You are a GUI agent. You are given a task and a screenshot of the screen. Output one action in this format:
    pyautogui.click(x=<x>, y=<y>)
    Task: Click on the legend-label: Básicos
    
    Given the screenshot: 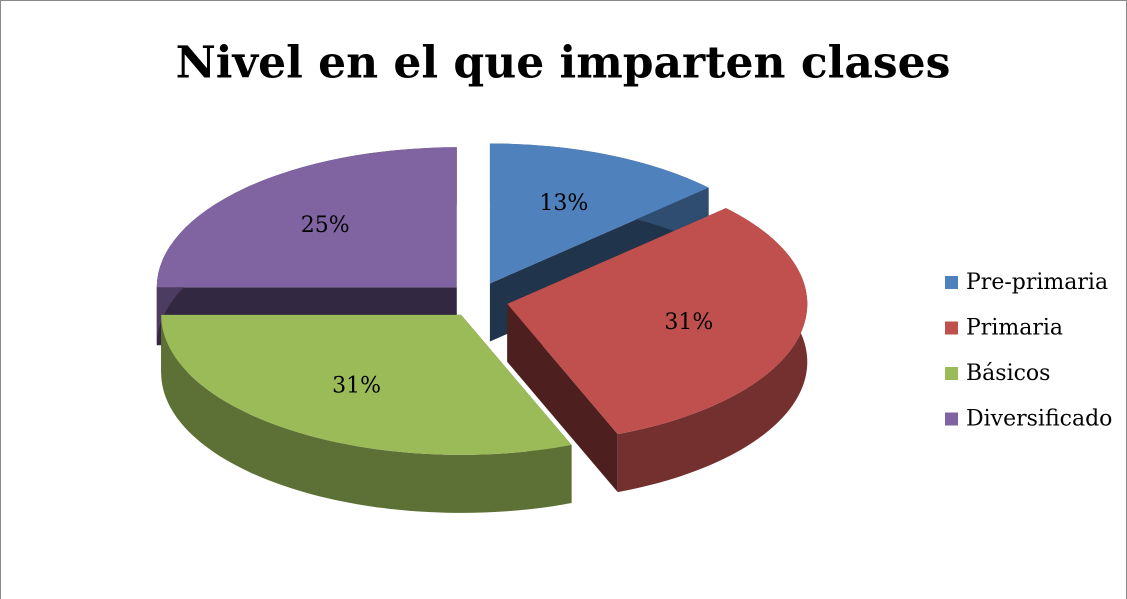 What is the action you would take?
    pyautogui.click(x=1008, y=373)
    